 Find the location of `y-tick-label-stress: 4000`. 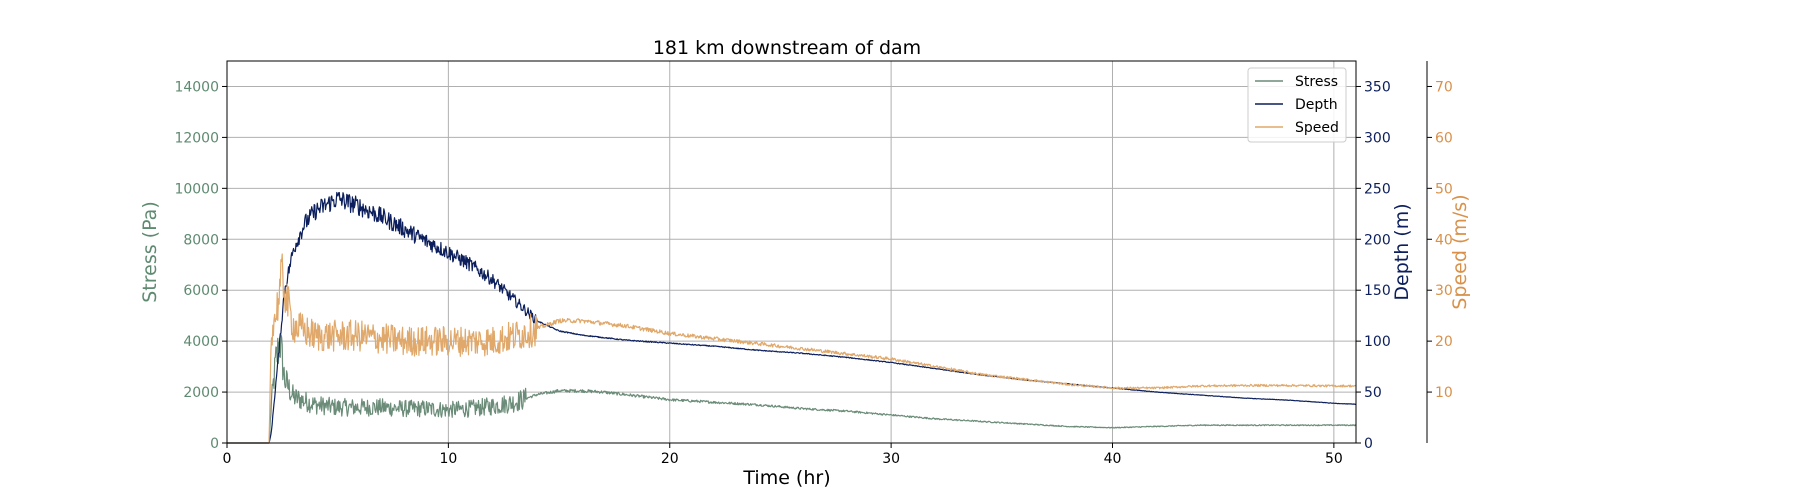

y-tick-label-stress: 4000 is located at coordinates (201, 342).